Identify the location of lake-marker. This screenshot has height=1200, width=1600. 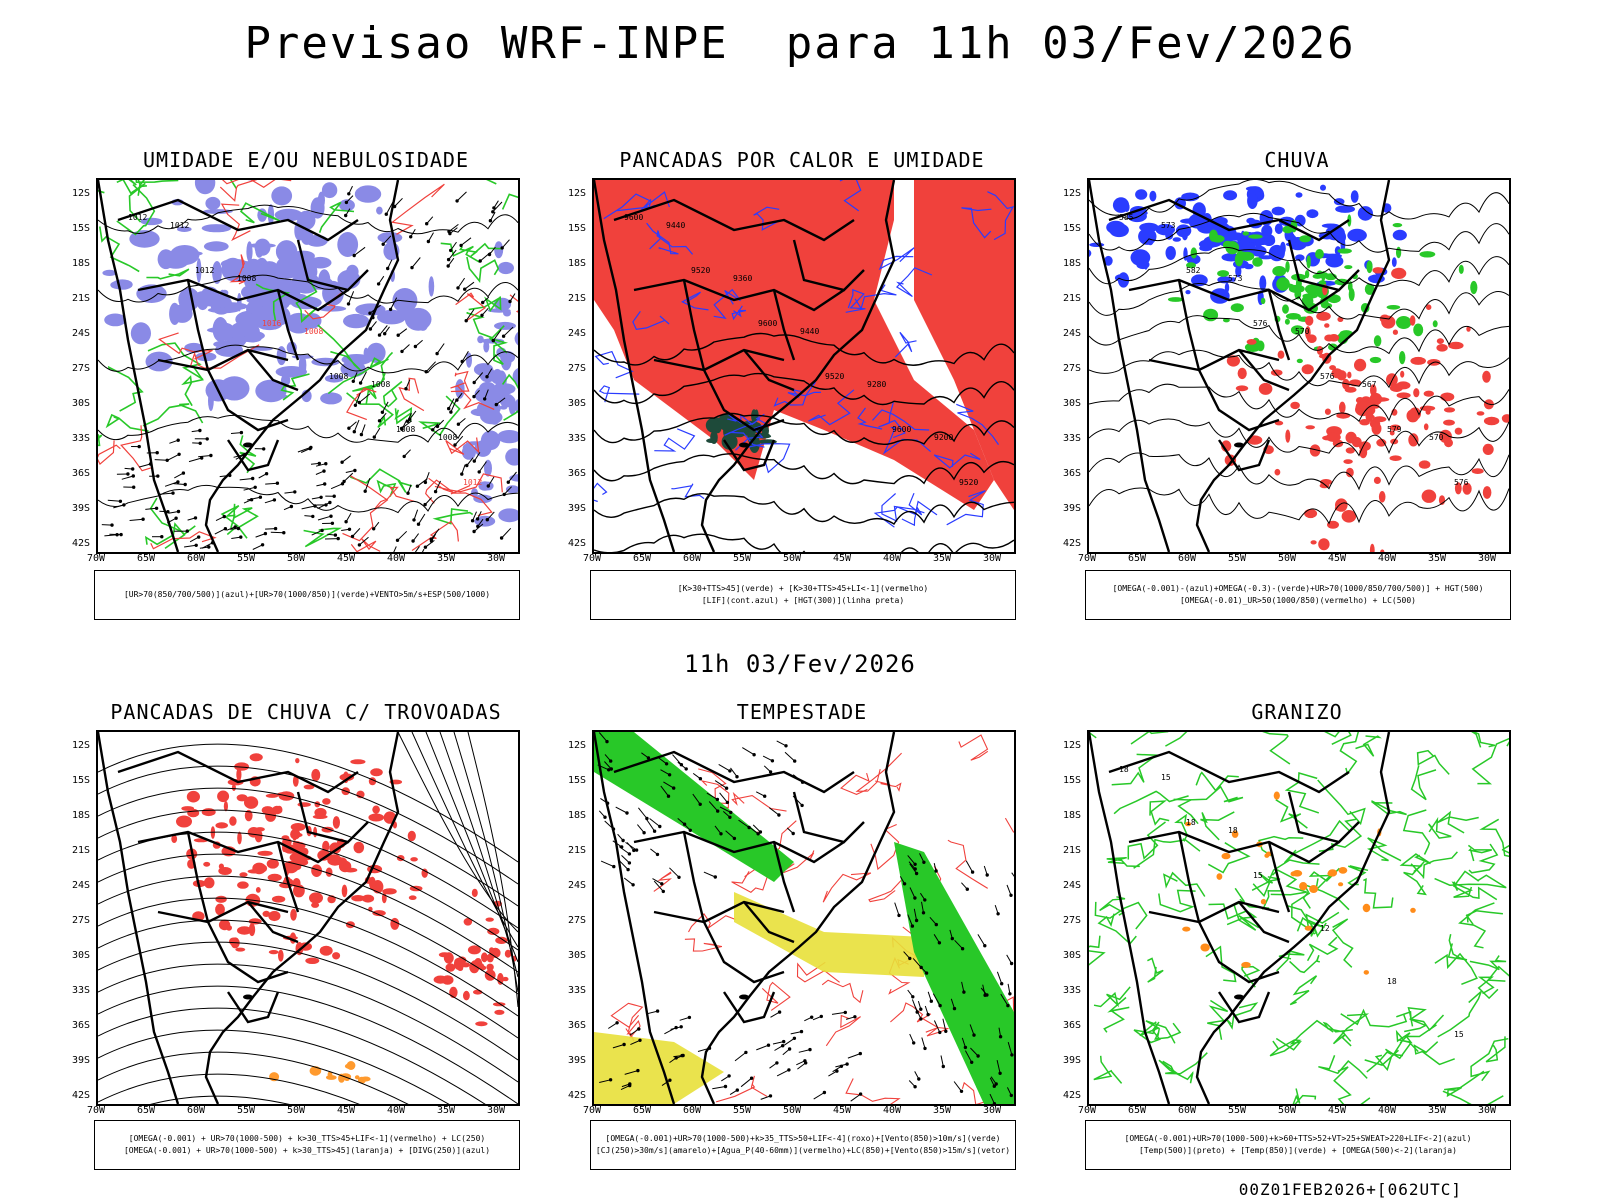
(744, 997).